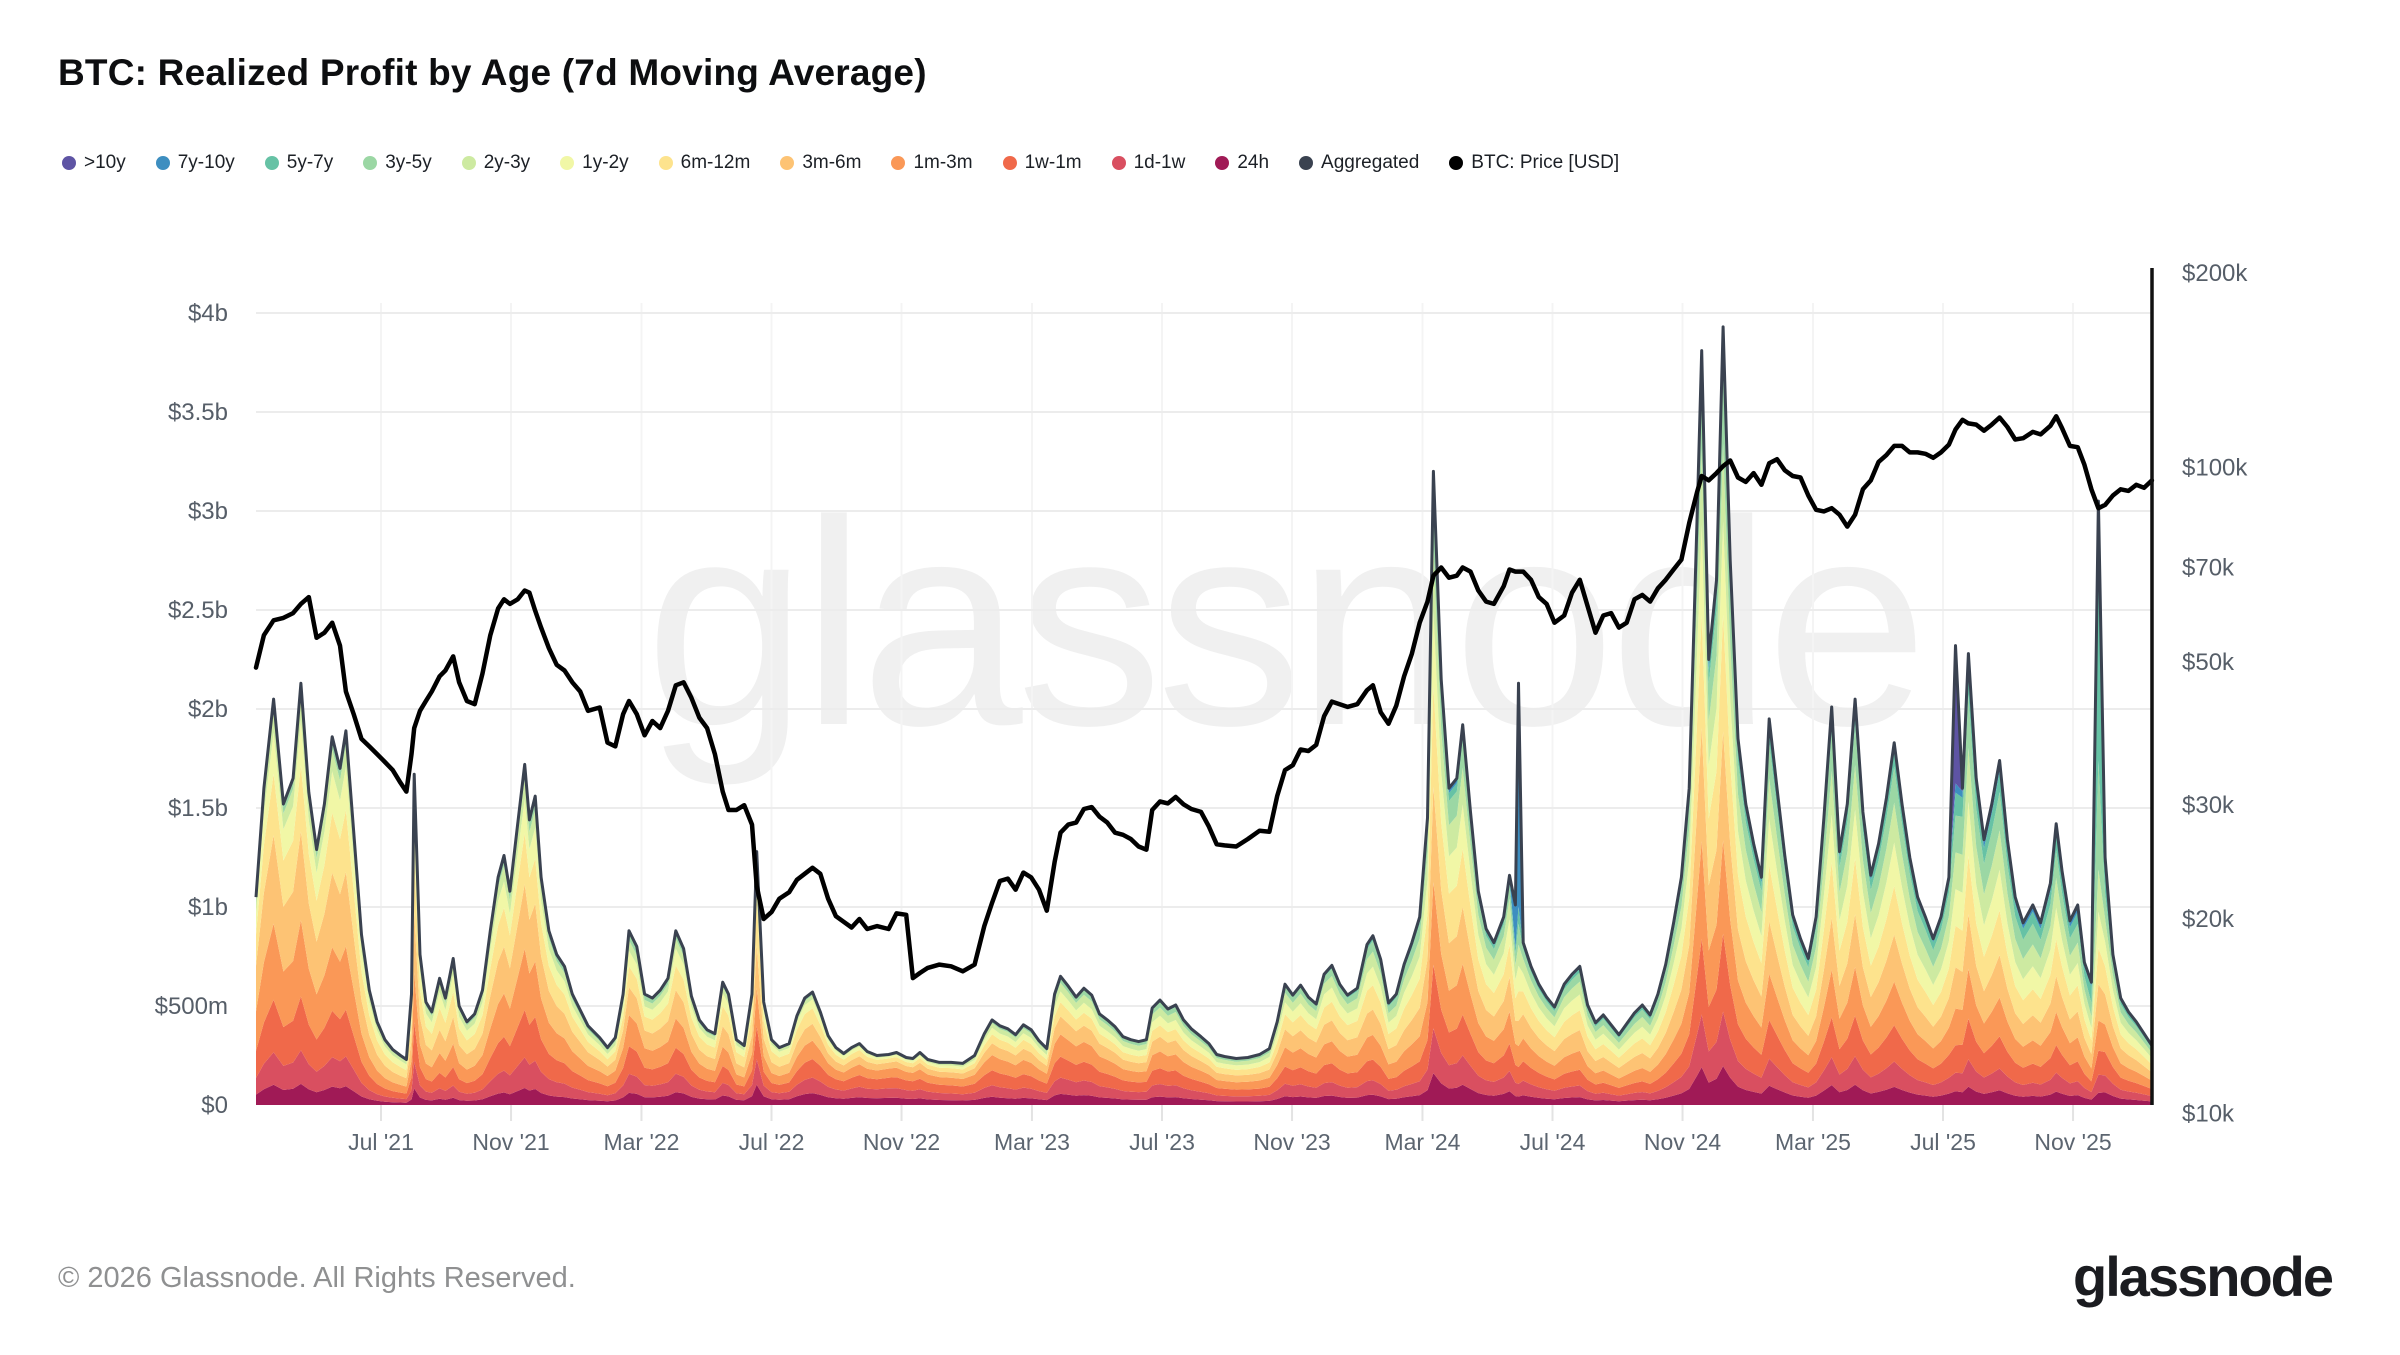 The height and width of the screenshot is (1355, 2400). I want to click on left-axis-tick-label: $3.5b, so click(198, 412).